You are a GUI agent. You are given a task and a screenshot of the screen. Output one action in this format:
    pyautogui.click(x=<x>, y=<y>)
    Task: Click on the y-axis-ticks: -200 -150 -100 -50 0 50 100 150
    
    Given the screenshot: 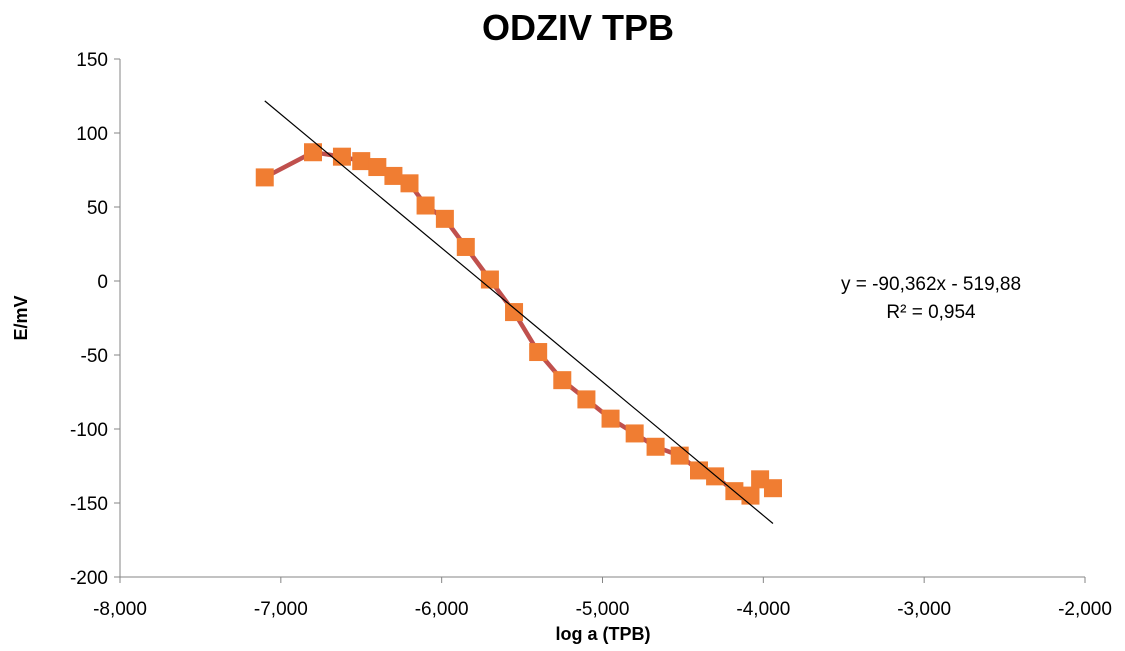 What is the action you would take?
    pyautogui.click(x=95, y=319)
    